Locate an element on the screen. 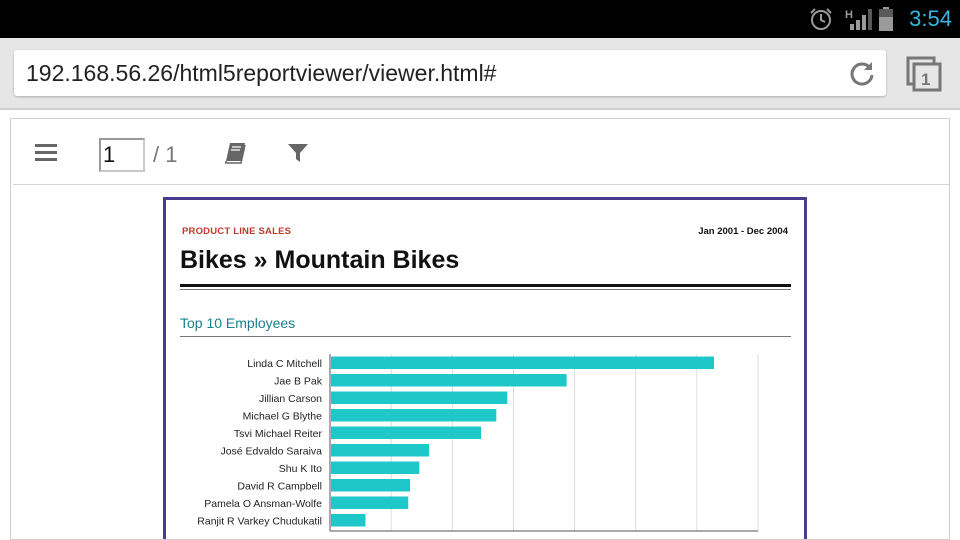  chart-category-label: Tsvi Michael Reiter is located at coordinates (278, 434).